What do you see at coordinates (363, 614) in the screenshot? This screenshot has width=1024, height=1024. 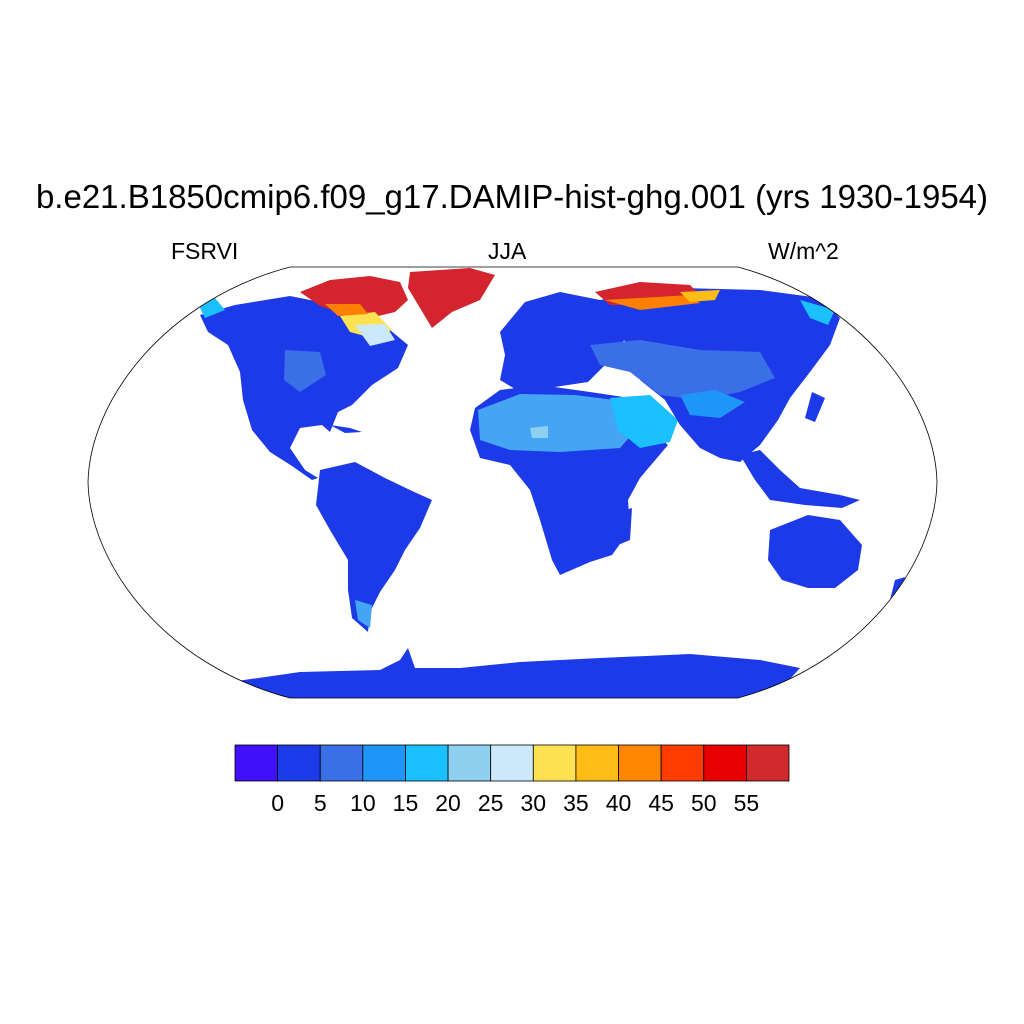 I see `sa-south-tip` at bounding box center [363, 614].